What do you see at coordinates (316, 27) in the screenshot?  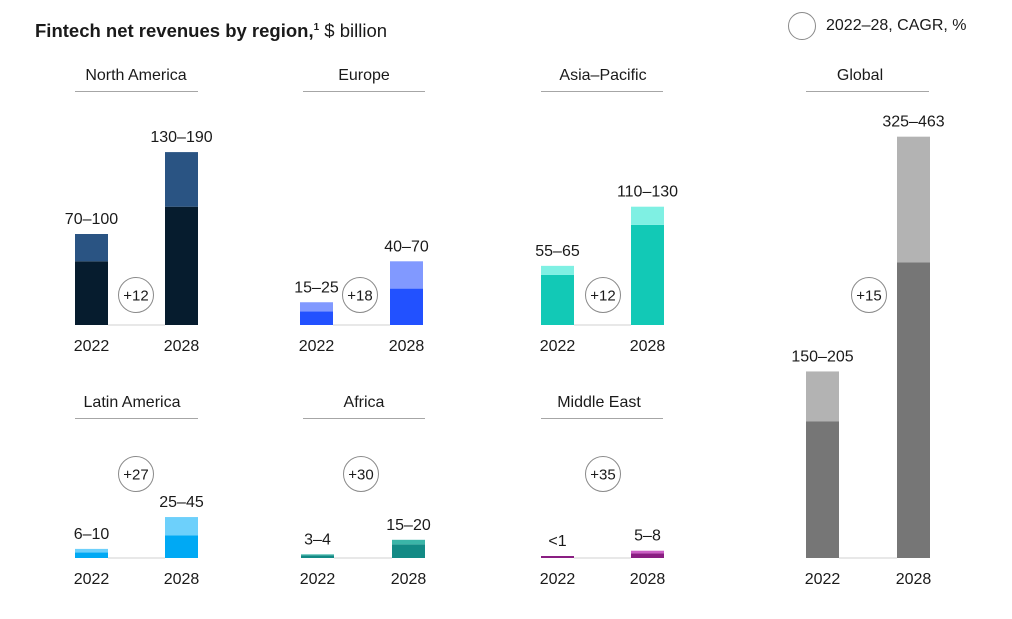 I see `footnote-marker: 1` at bounding box center [316, 27].